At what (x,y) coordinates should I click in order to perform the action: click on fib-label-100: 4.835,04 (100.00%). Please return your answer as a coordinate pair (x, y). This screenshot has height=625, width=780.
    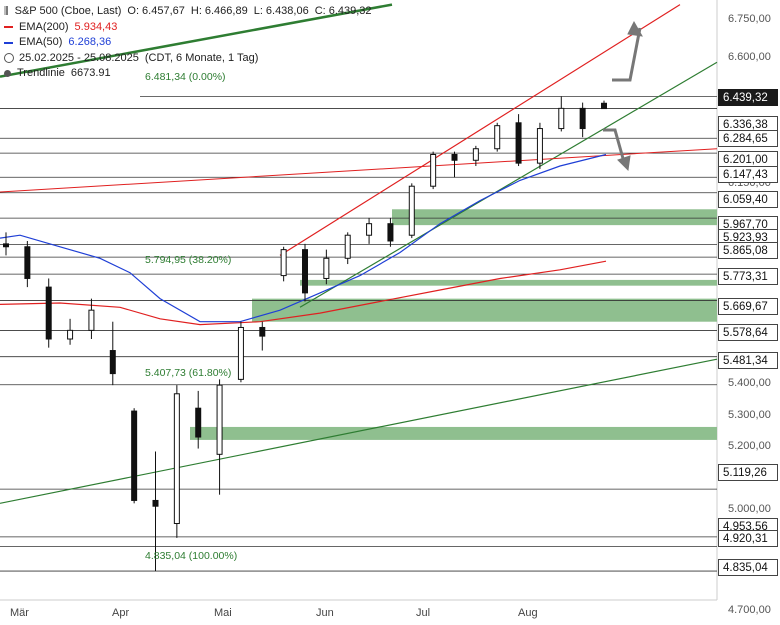
    Looking at the image, I should click on (191, 556).